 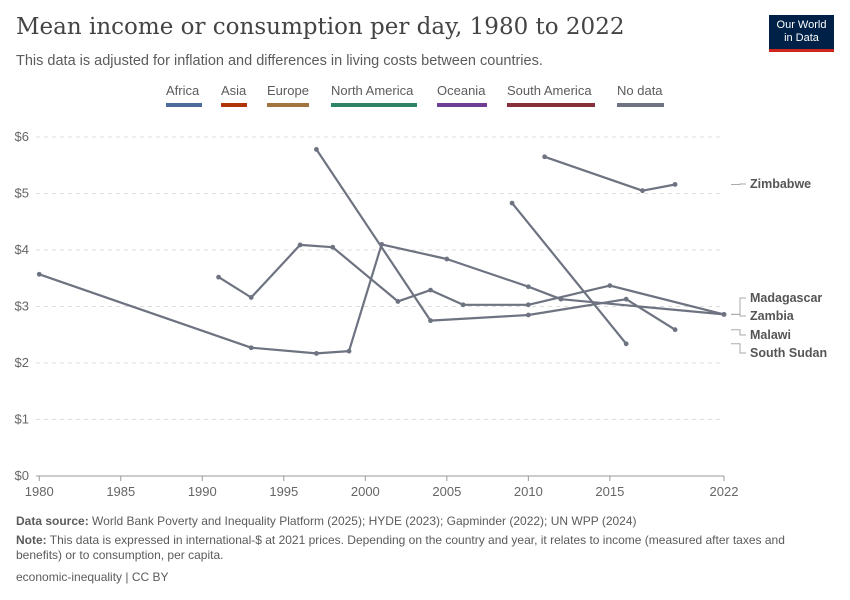 What do you see at coordinates (738, 315) in the screenshot?
I see `label-connector-zambia` at bounding box center [738, 315].